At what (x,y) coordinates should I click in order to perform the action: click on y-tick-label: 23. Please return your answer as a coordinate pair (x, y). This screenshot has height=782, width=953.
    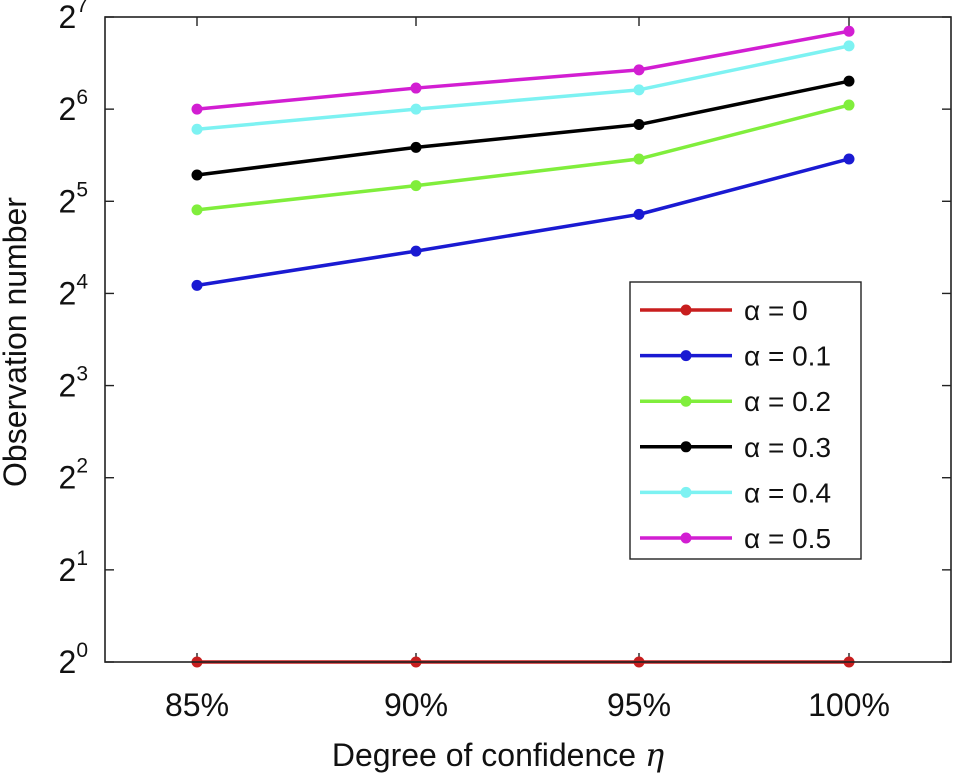
    Looking at the image, I should click on (73, 383).